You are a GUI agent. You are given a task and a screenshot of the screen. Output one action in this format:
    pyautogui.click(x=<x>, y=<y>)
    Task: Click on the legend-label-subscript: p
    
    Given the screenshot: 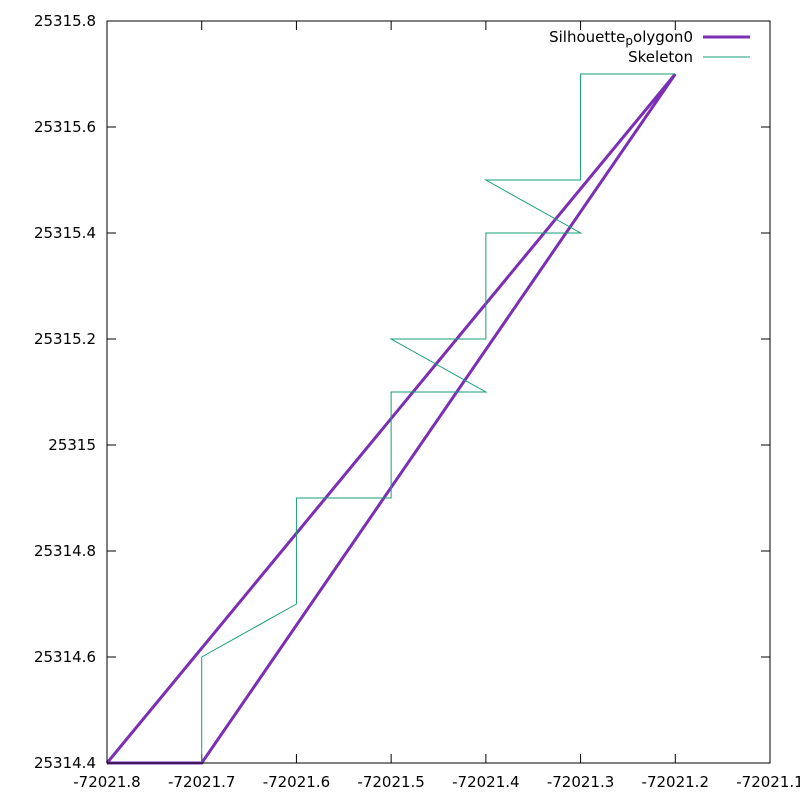 What is the action you would take?
    pyautogui.click(x=629, y=41)
    